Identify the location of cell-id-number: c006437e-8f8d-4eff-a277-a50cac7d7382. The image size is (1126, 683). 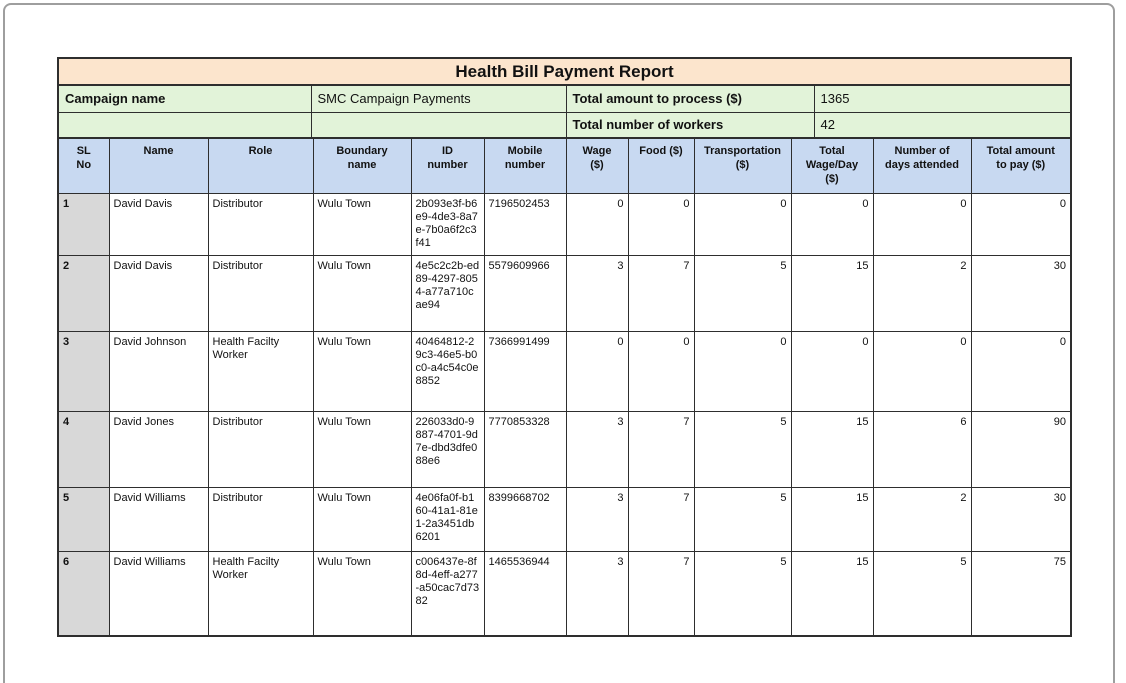
(447, 593).